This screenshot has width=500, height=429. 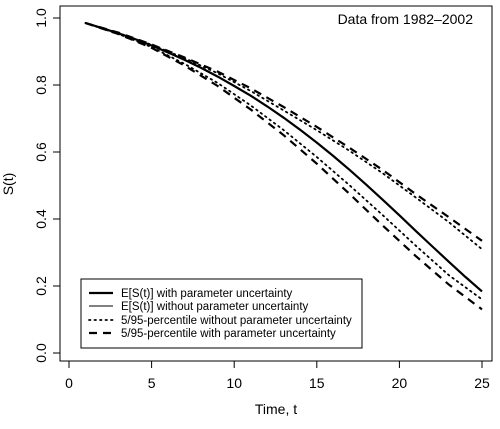 I want to click on data-period-annotation: Data from 1982–2002, so click(x=406, y=19).